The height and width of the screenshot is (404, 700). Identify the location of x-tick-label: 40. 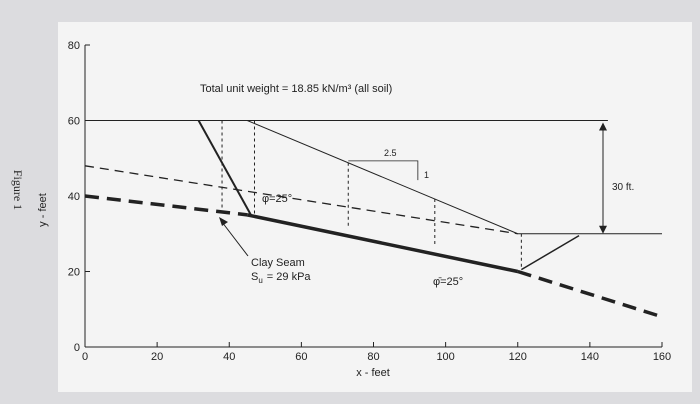
(229, 357).